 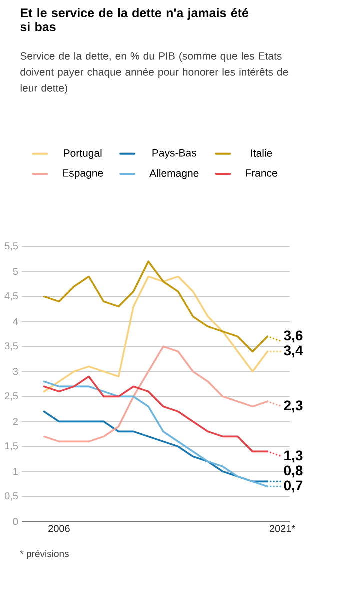 What do you see at coordinates (134, 20) in the screenshot?
I see `chart-title: Et le service de la dette n'a jamais été si bas` at bounding box center [134, 20].